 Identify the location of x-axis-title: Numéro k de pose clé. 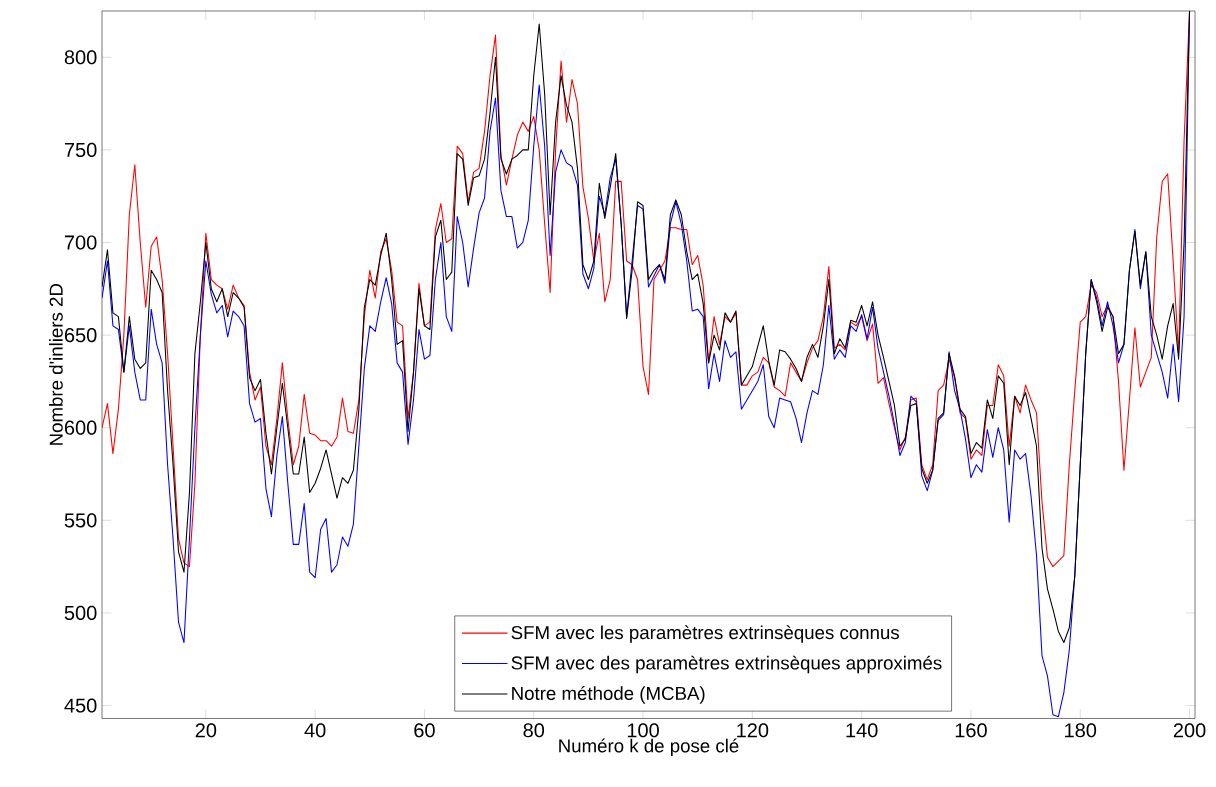
(649, 747).